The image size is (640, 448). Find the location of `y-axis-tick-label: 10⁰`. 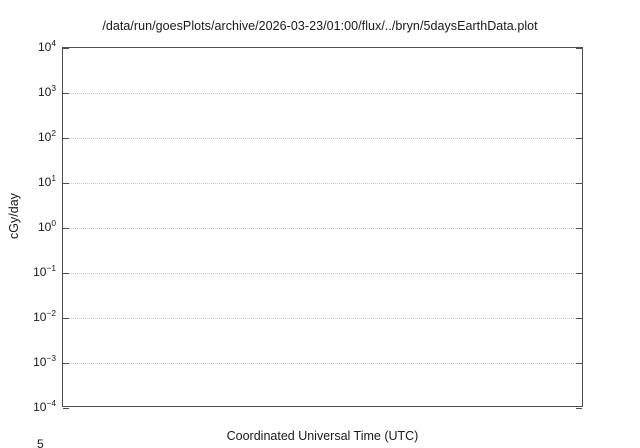

y-axis-tick-label: 10⁰ is located at coordinates (46, 226).